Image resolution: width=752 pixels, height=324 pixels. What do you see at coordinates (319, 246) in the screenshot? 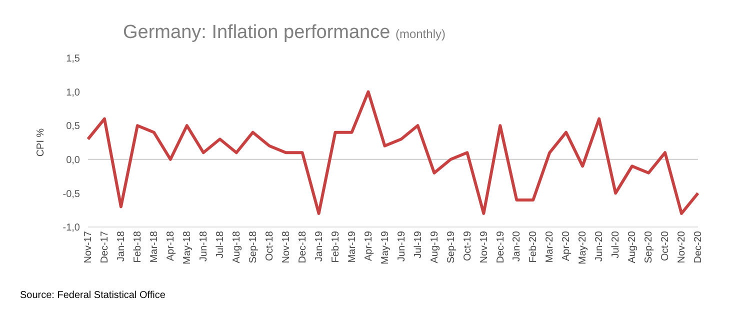
I see `x-tick-label: Jan-19` at bounding box center [319, 246].